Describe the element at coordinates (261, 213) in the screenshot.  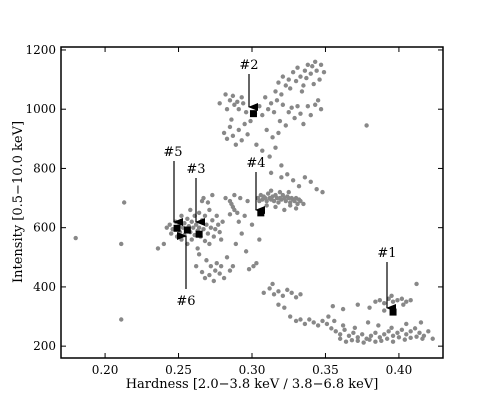
I see `highlight-marker` at that location.